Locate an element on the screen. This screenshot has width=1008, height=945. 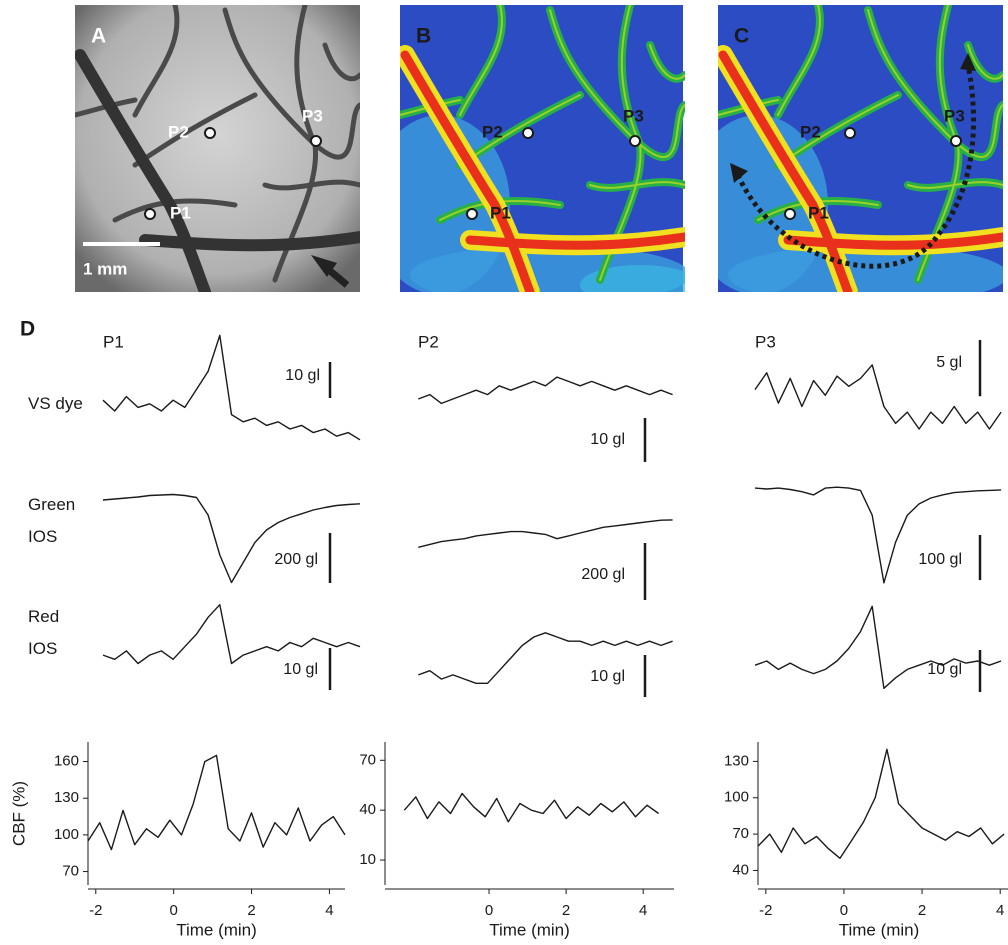
image-b is located at coordinates (542, 148).